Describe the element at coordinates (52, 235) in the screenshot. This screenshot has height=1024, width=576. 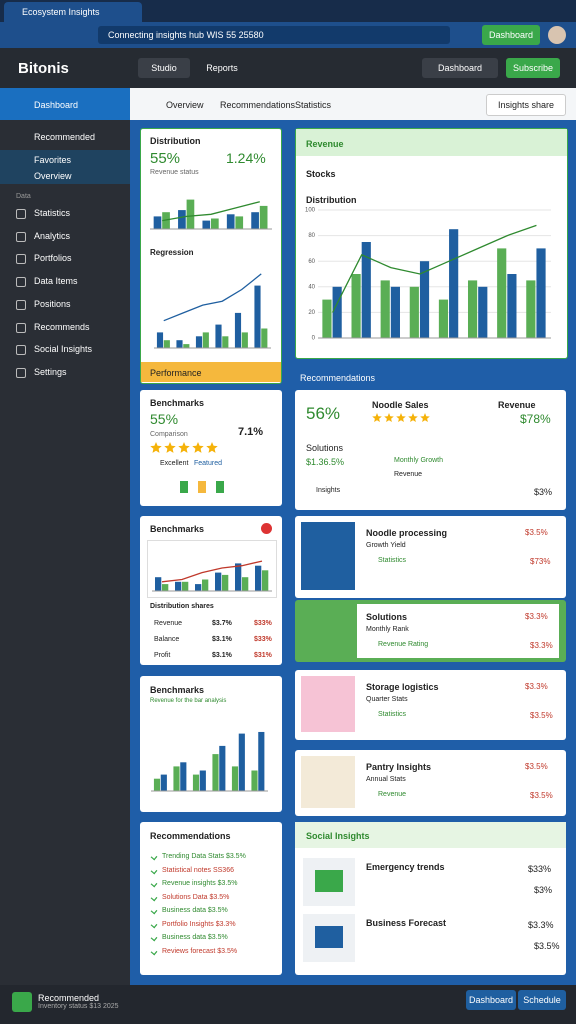
I see `sidebar-item: Analytics` at that location.